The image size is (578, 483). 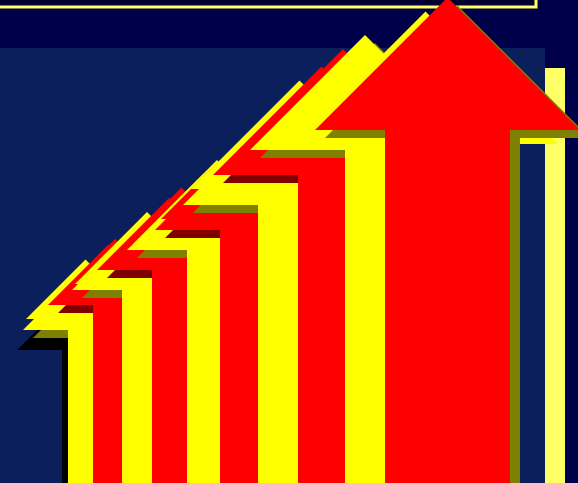 I want to click on side-strip, so click(x=555, y=275).